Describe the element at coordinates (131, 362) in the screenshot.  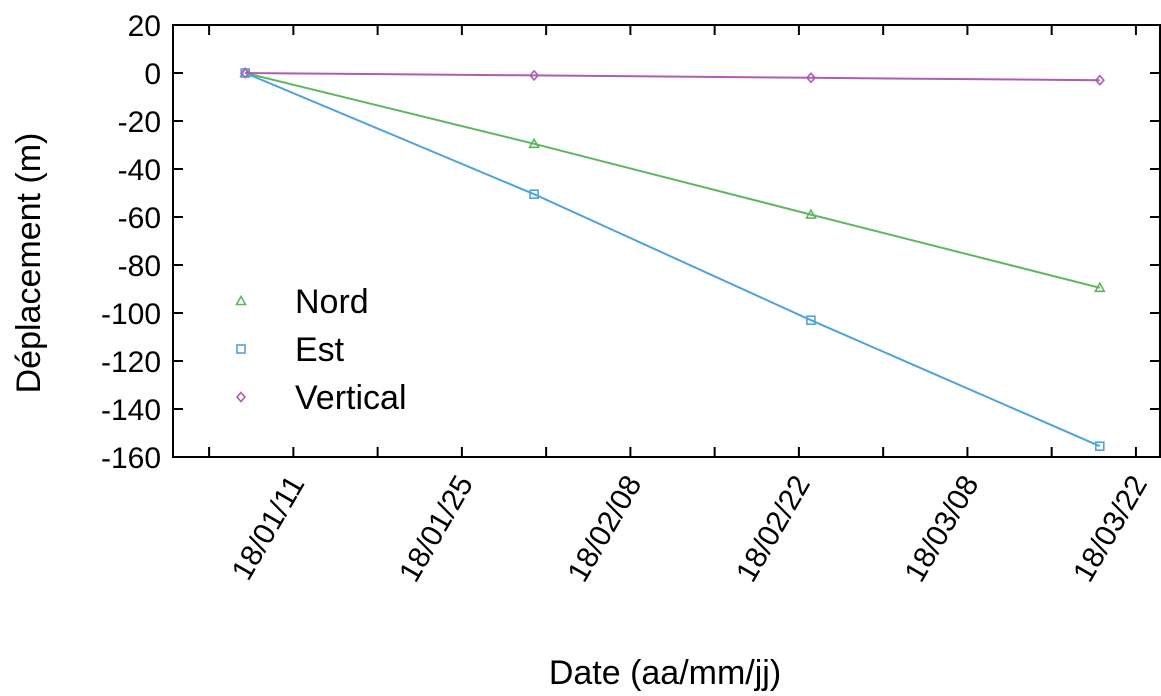
I see `y-tick-label: -120` at that location.